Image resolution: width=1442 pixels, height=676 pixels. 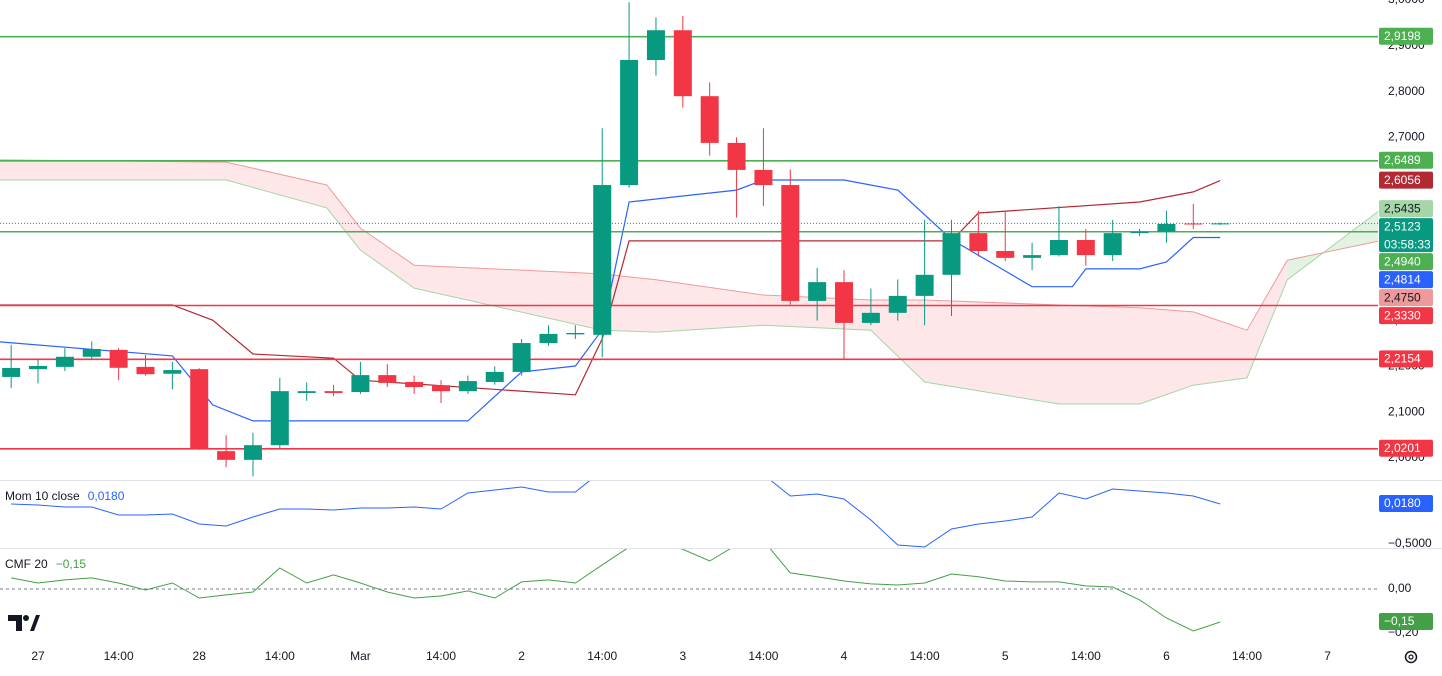 I want to click on gear-icon, so click(x=1411, y=657).